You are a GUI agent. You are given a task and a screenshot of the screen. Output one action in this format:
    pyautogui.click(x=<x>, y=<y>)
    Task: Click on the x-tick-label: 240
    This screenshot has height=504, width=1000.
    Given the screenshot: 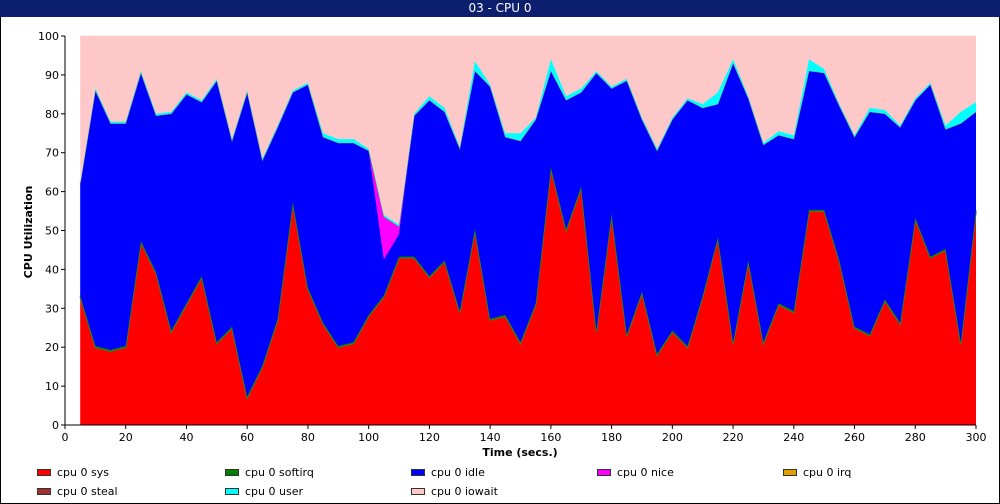 What is the action you would take?
    pyautogui.click(x=793, y=437)
    